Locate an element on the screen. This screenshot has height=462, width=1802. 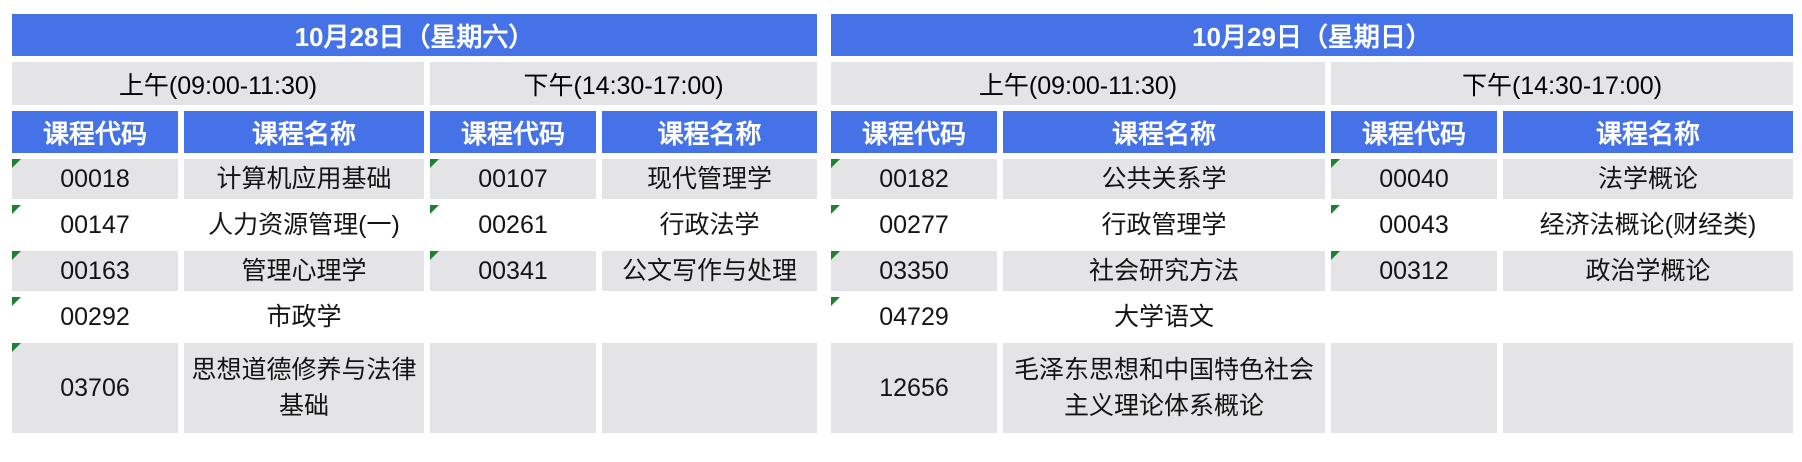
course-name-cell: 市政学 is located at coordinates (304, 317).